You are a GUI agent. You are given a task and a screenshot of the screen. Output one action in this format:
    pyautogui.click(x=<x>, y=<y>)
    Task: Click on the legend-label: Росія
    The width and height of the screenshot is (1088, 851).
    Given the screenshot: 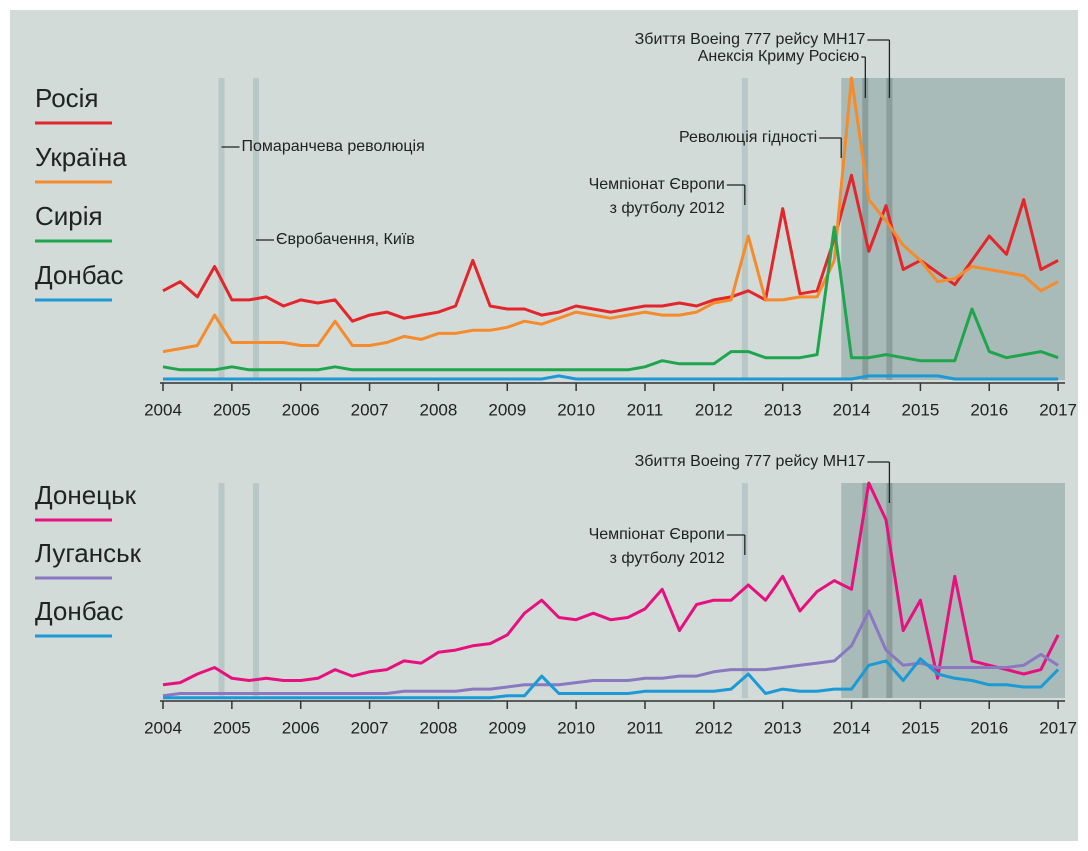 What is the action you would take?
    pyautogui.click(x=67, y=98)
    